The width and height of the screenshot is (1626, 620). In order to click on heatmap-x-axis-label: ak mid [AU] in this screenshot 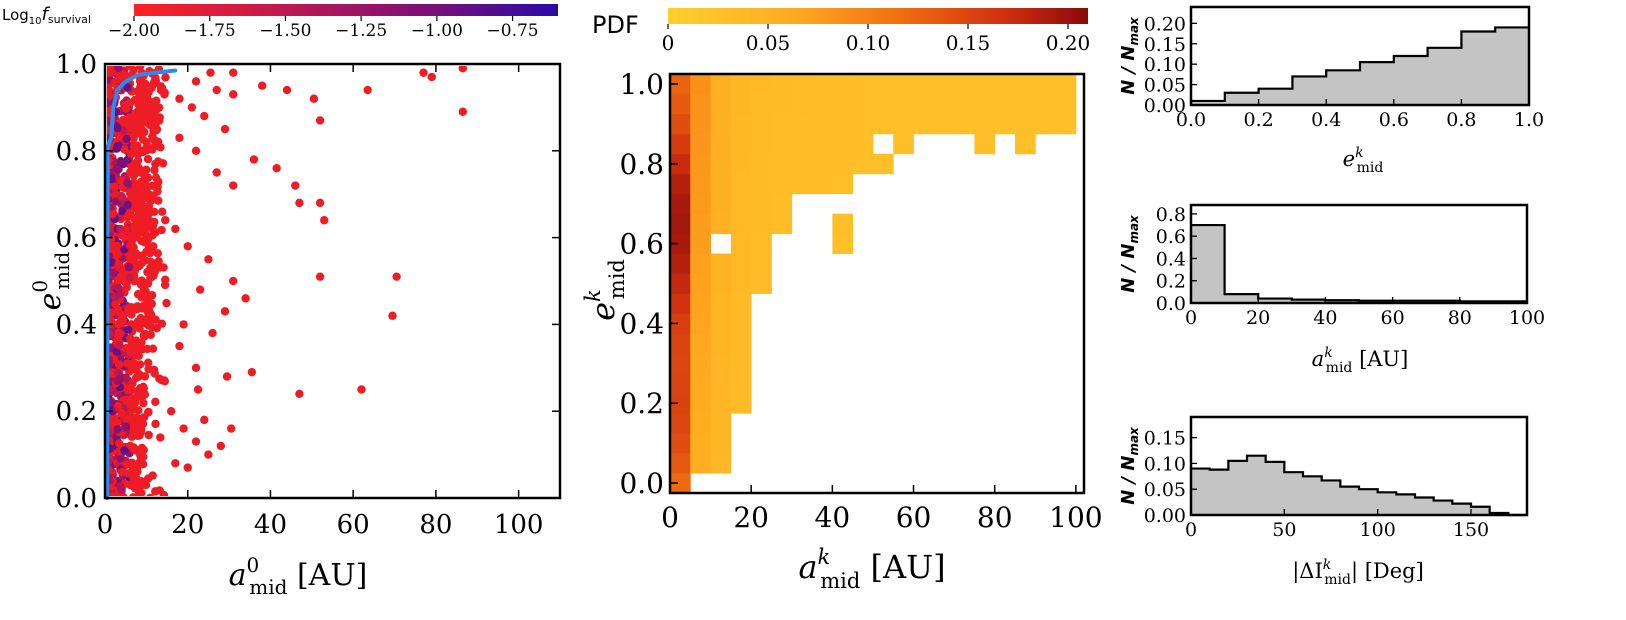, I will do `click(871, 569)`.